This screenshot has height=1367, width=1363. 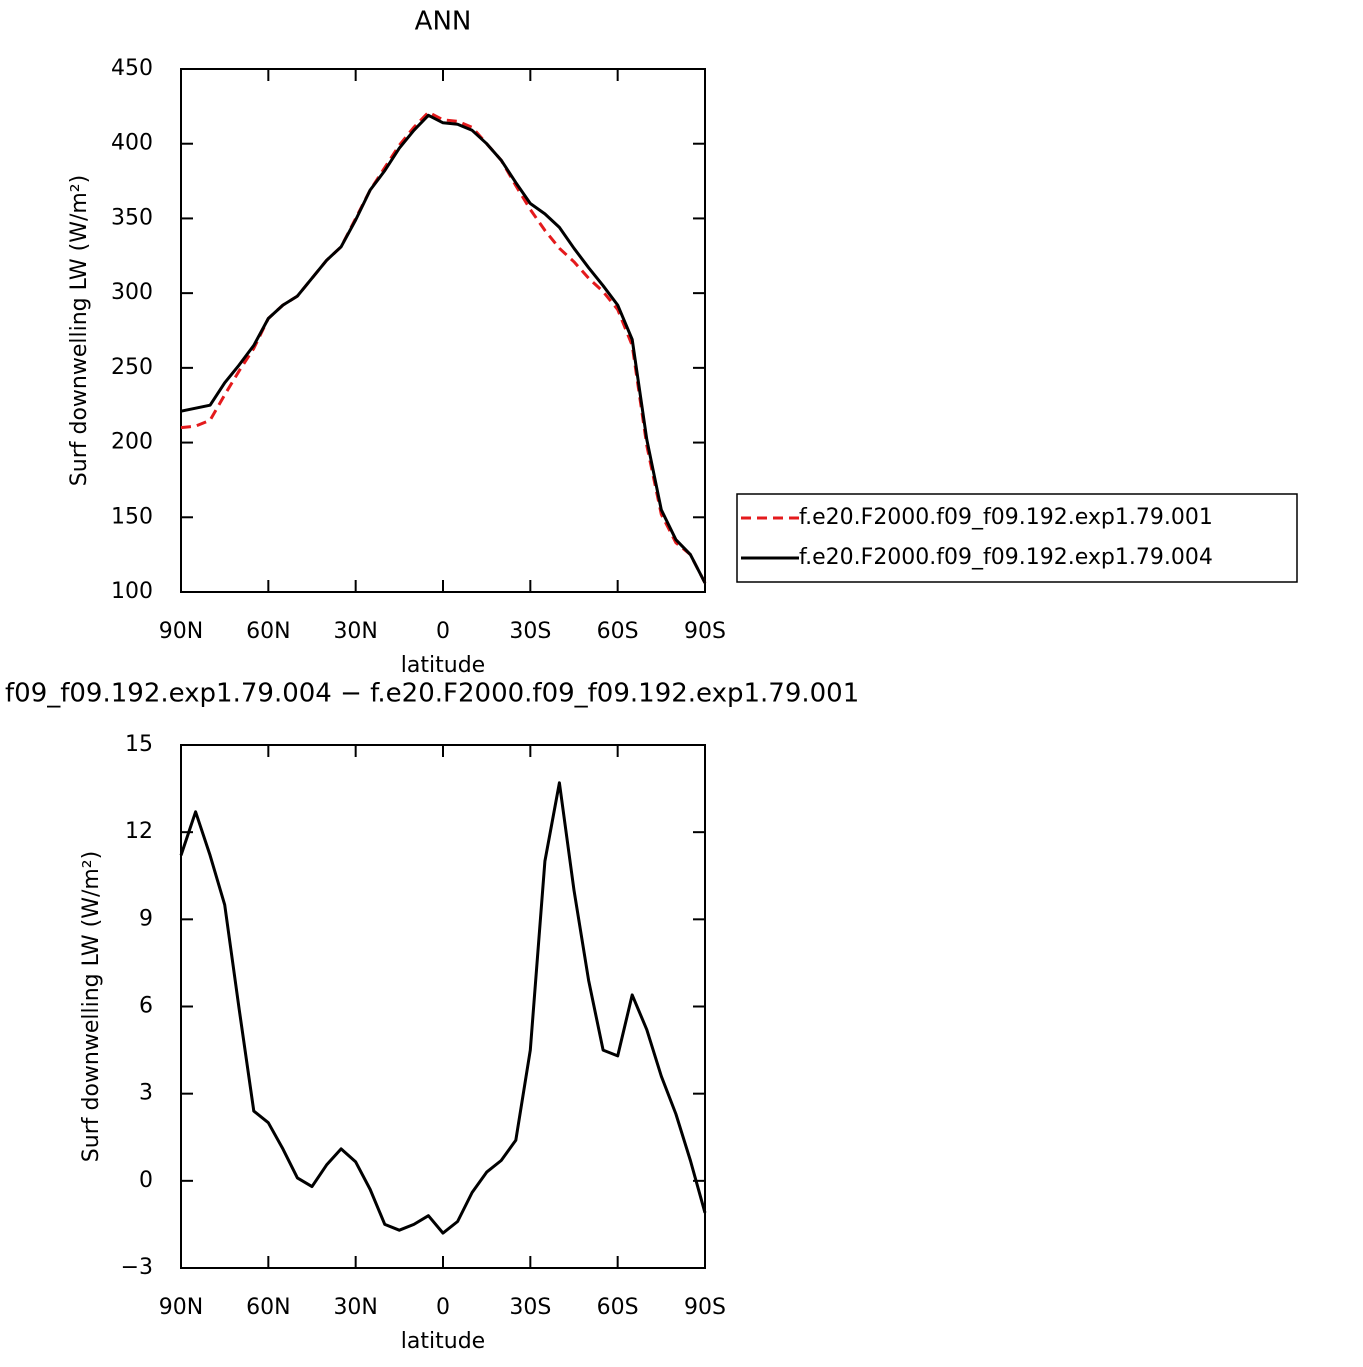 I want to click on y-tick-label: 9, so click(x=146, y=918).